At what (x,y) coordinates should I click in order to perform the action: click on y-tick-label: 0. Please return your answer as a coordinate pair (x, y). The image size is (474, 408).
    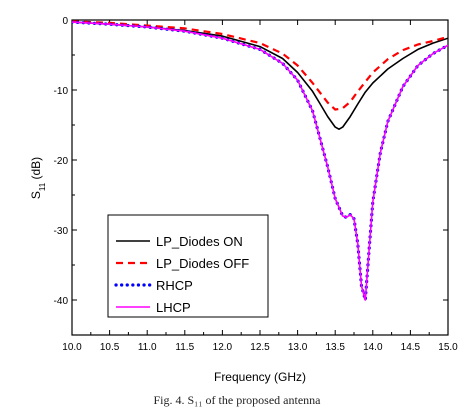
    Looking at the image, I should click on (65, 21).